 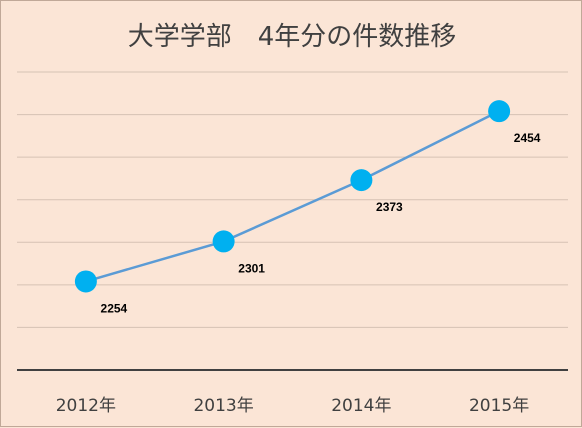 What do you see at coordinates (223, 406) in the screenshot?
I see `x-tick-label: 2013年` at bounding box center [223, 406].